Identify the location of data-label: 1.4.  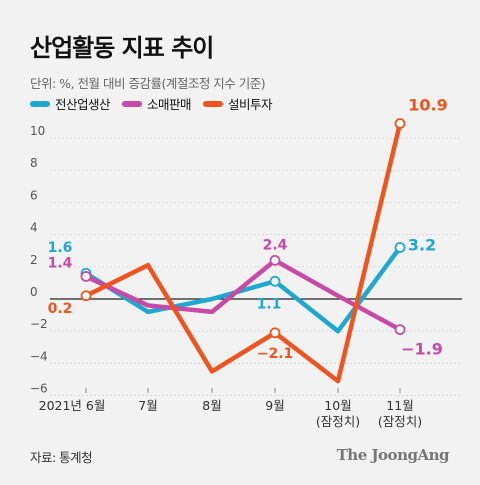
(60, 263).